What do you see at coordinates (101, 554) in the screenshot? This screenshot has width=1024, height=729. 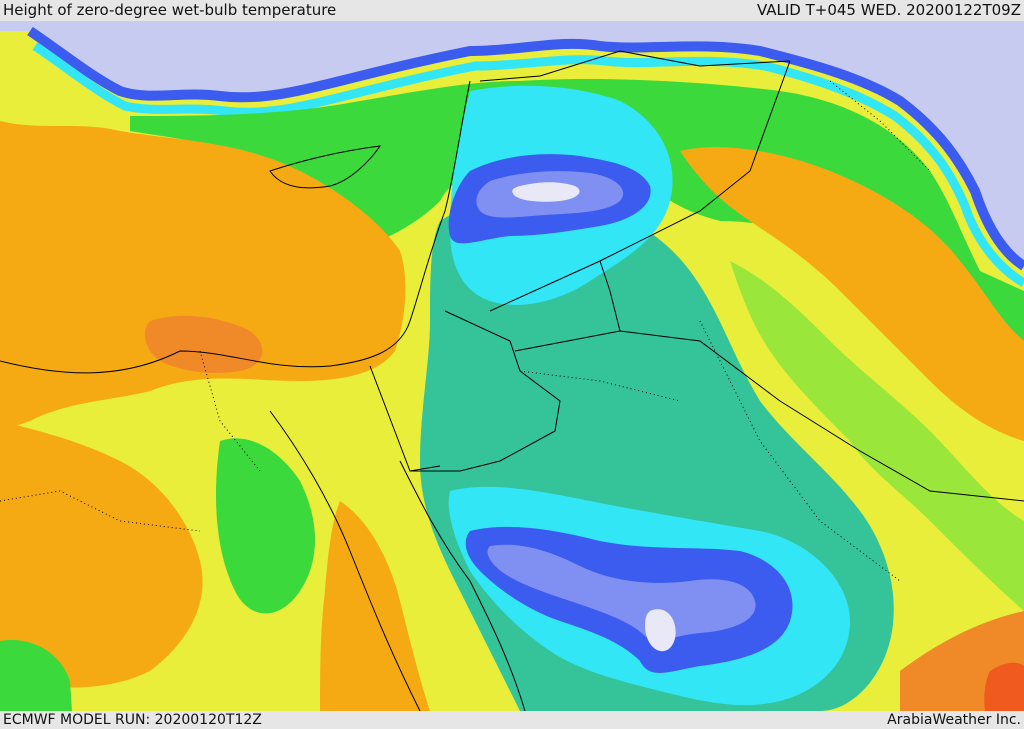 I see `orange-zone-sahara` at bounding box center [101, 554].